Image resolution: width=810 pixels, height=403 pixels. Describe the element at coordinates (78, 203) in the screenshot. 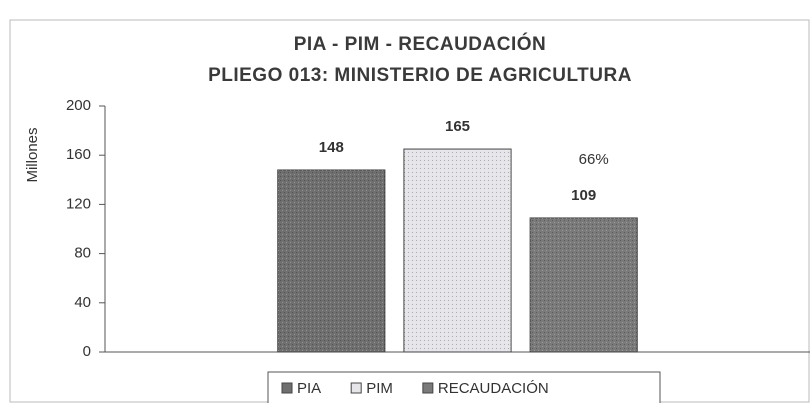

I see `y-tick-label: 120` at that location.